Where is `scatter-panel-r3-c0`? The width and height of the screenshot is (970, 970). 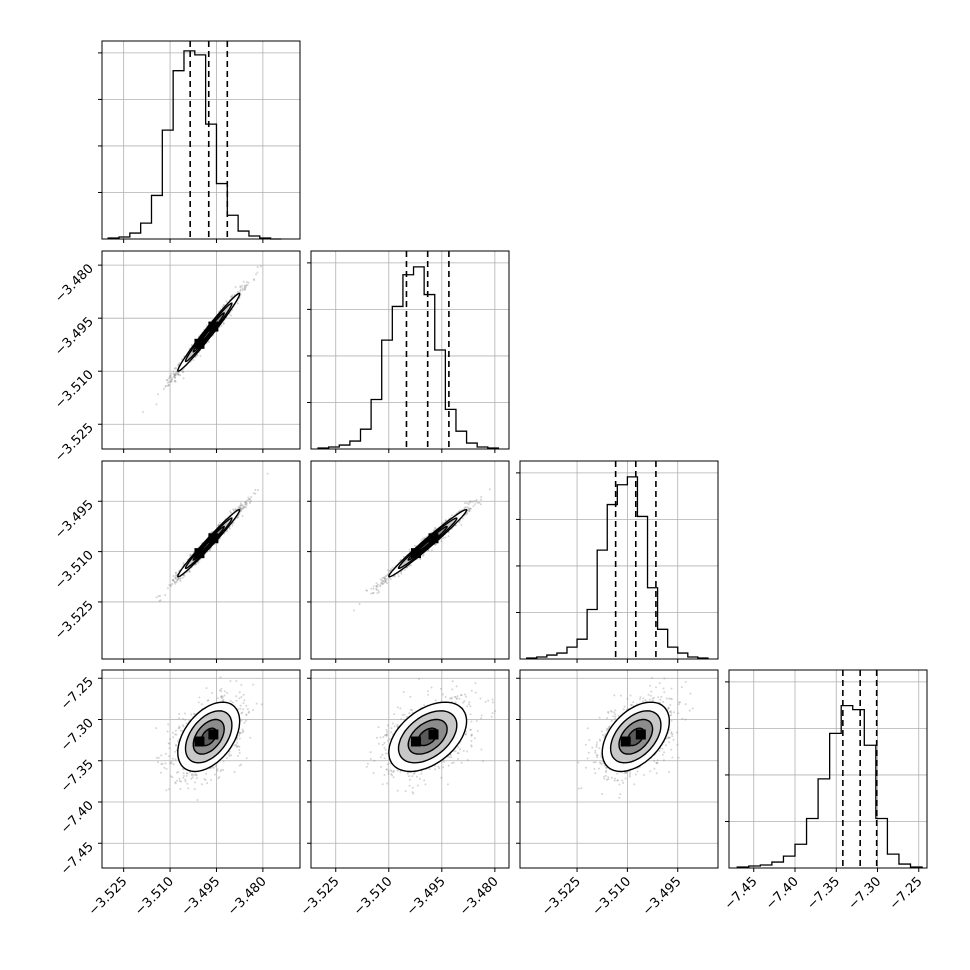 scatter-panel-r3-c0 is located at coordinates (199, 770).